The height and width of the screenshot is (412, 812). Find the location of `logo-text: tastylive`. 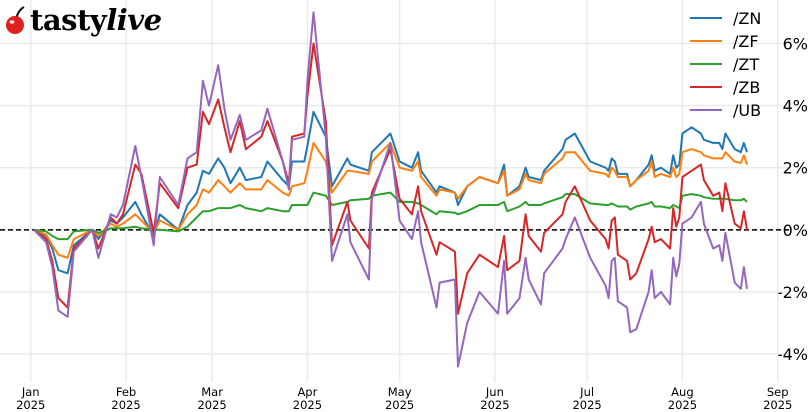

logo-text: tastylive is located at coordinates (96, 20).